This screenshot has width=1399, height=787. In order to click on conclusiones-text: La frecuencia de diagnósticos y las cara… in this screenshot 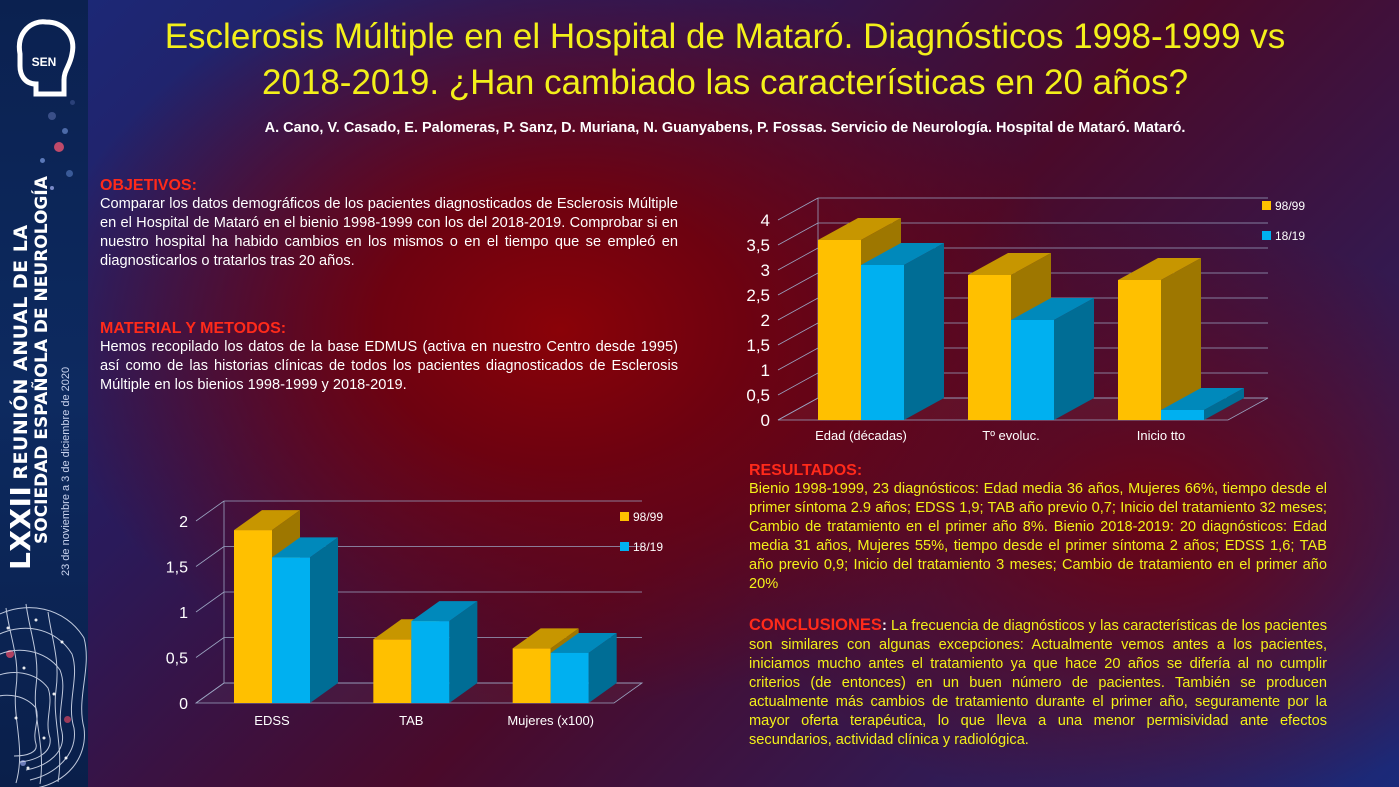, I will do `click(1038, 683)`.